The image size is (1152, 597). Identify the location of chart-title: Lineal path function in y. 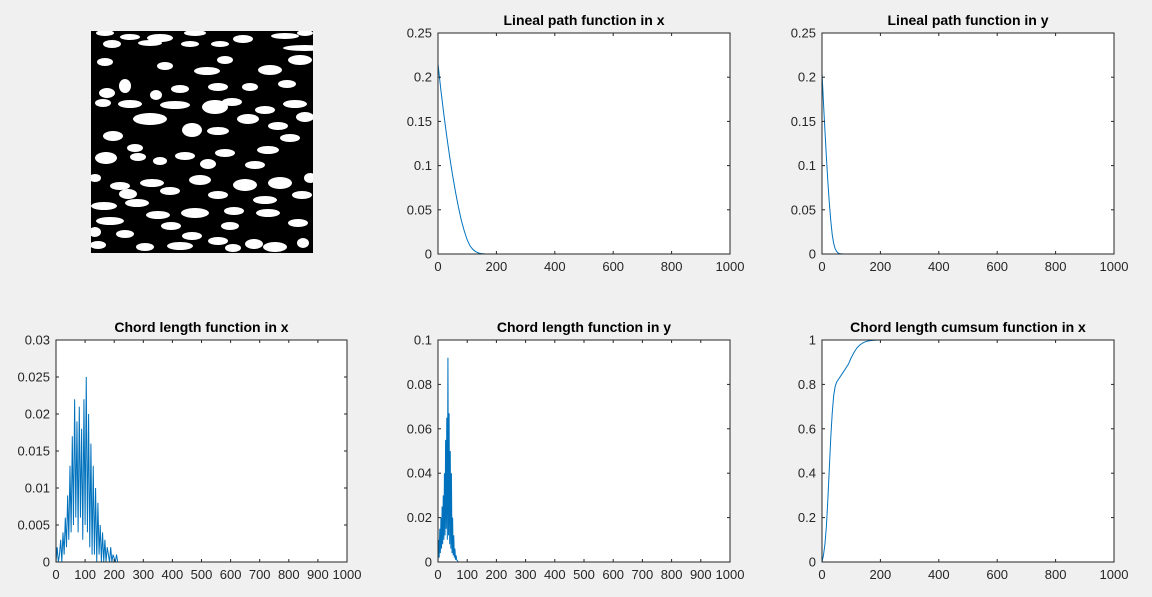
(968, 20).